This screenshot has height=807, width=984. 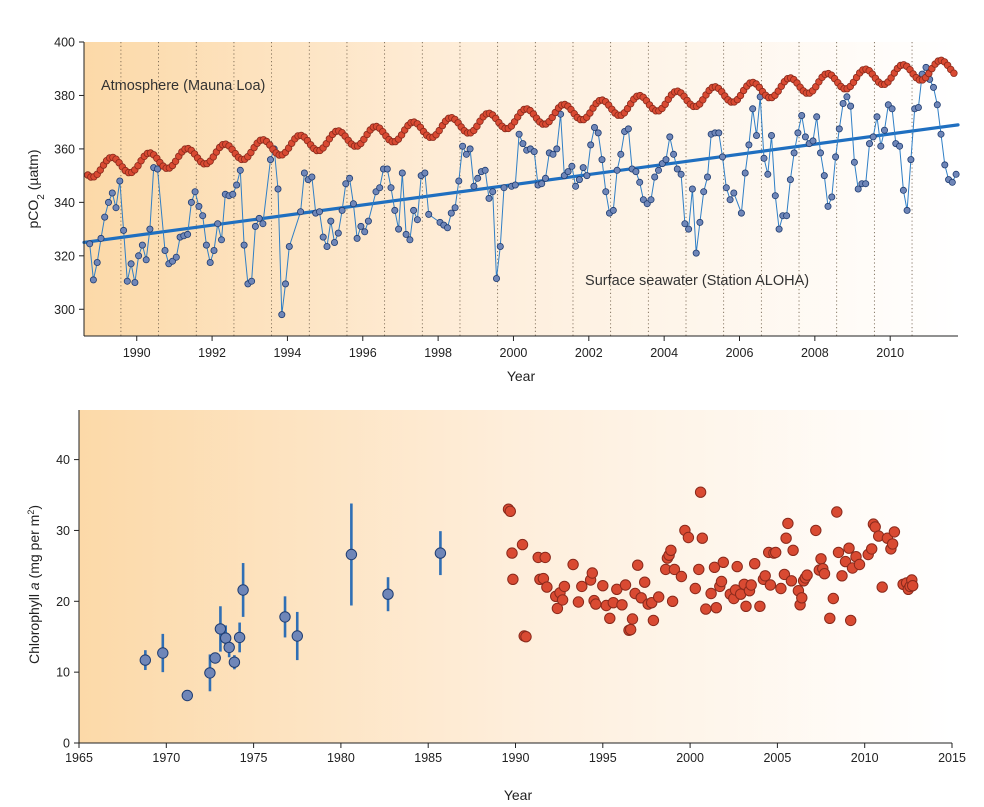 What do you see at coordinates (603, 758) in the screenshot?
I see `chlorophyll-x-tick-label: 1995` at bounding box center [603, 758].